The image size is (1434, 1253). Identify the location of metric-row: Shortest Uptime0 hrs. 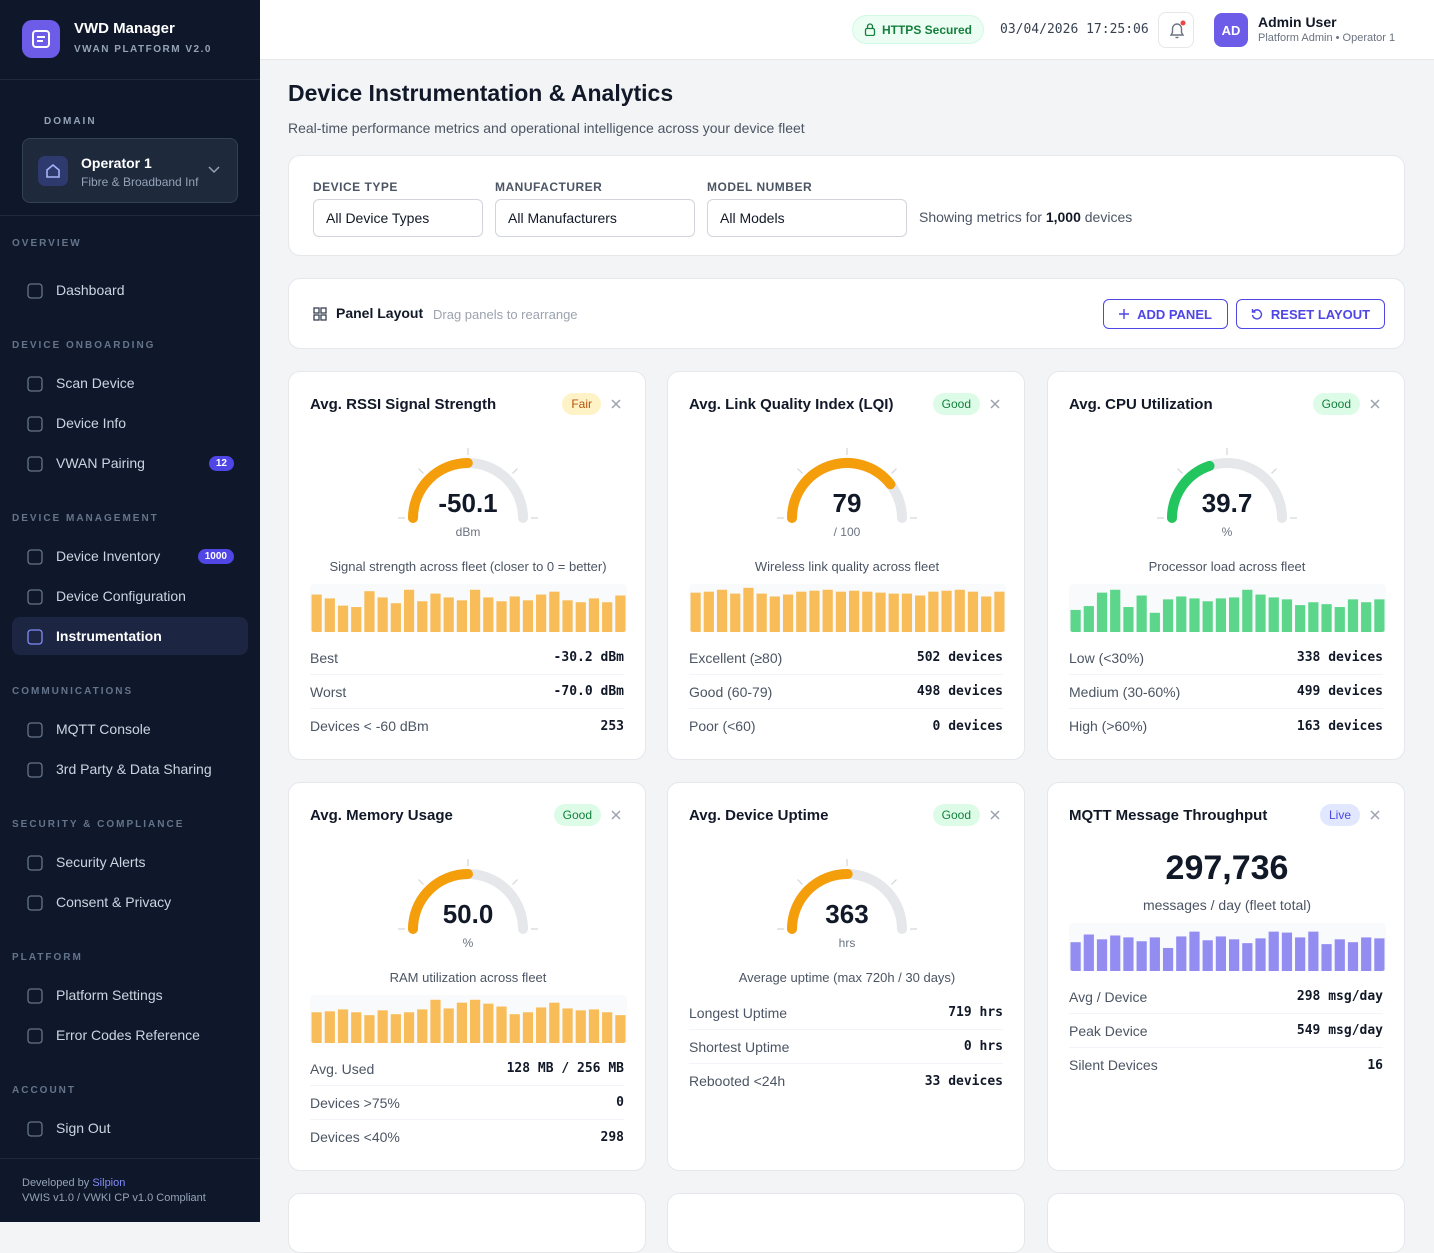
(846, 1047).